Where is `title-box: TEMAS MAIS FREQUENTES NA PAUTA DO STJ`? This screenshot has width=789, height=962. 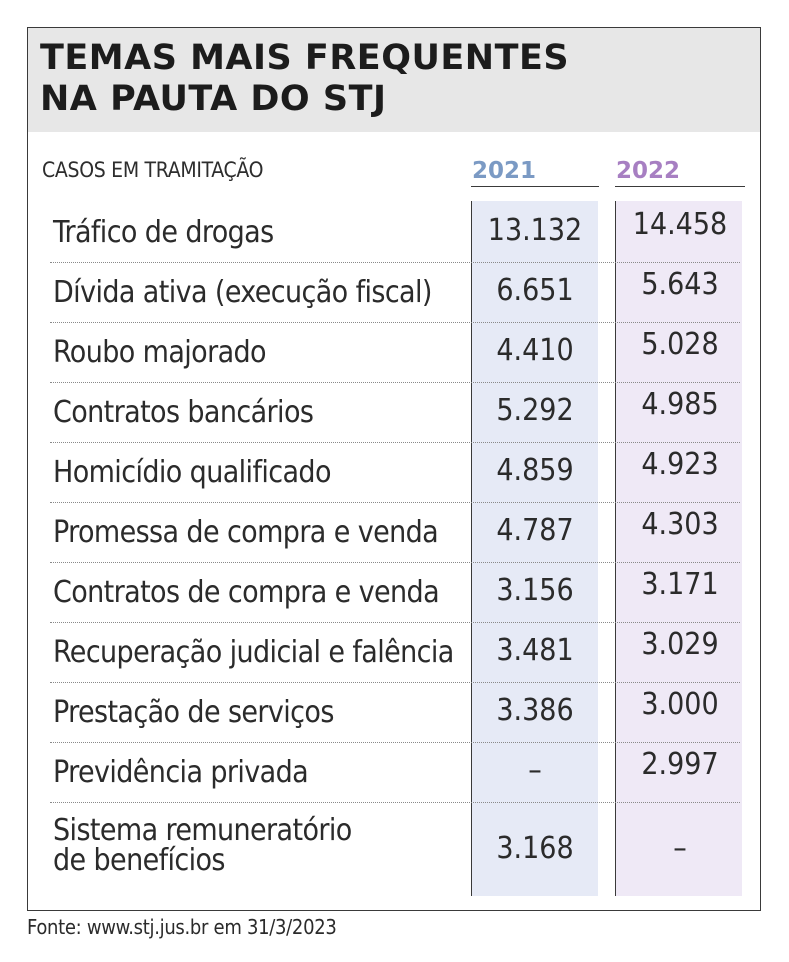
title-box: TEMAS MAIS FREQUENTES NA PAUTA DO STJ is located at coordinates (394, 80).